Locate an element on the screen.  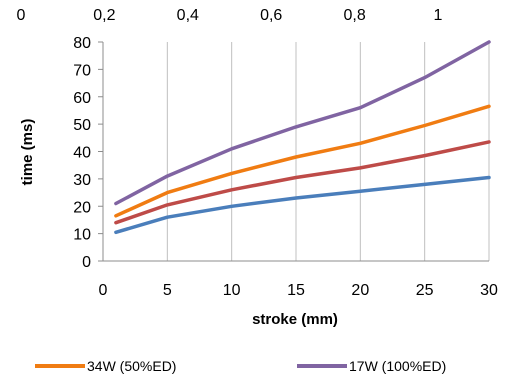
top-x-tick-label: 0,6 is located at coordinates (271, 15).